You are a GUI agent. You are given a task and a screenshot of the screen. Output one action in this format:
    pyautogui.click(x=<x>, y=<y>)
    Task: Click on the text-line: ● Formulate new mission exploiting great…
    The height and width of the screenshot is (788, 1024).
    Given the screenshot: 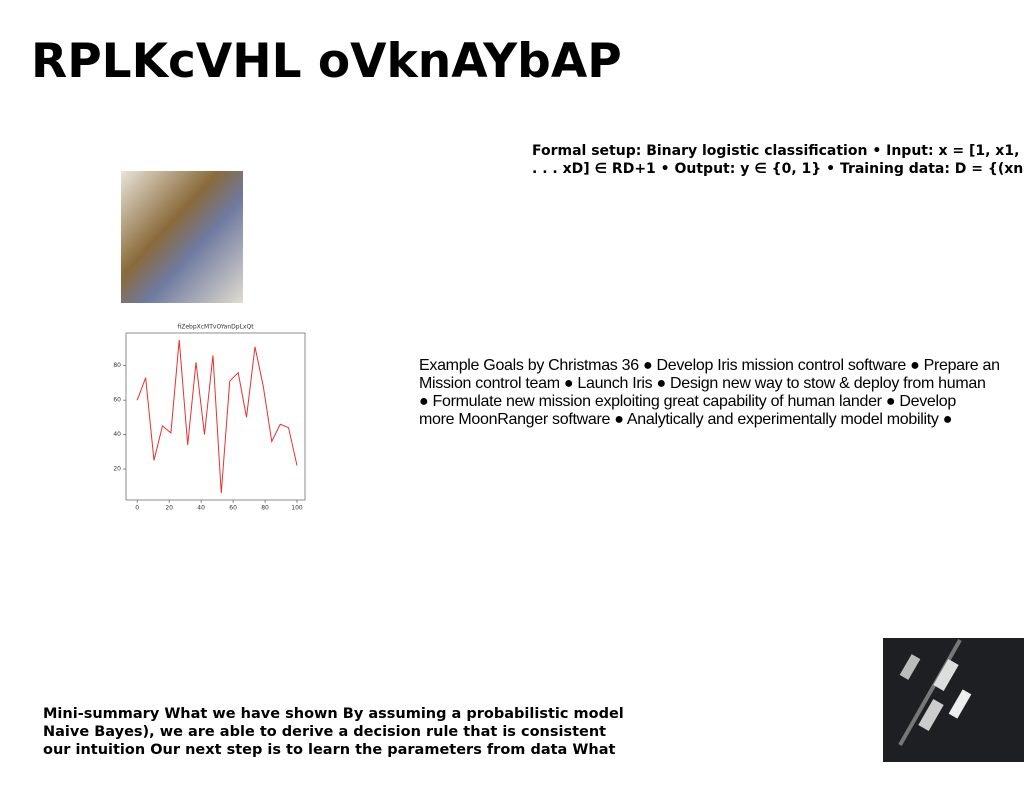 What is the action you would take?
    pyautogui.click(x=687, y=401)
    